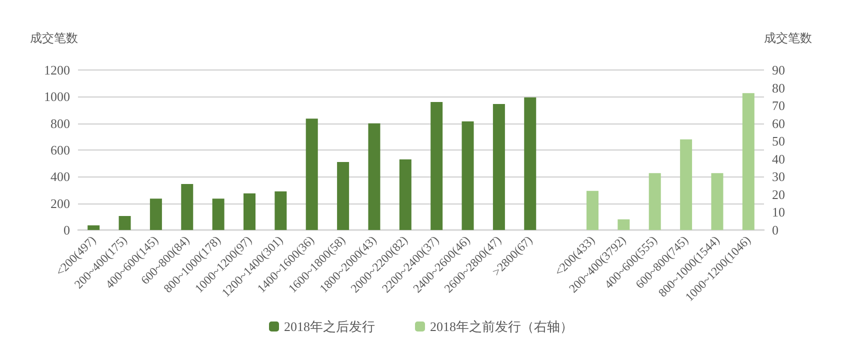 The height and width of the screenshot is (350, 842). What do you see at coordinates (778, 176) in the screenshot?
I see `y2-tick-label: 30` at bounding box center [778, 176].